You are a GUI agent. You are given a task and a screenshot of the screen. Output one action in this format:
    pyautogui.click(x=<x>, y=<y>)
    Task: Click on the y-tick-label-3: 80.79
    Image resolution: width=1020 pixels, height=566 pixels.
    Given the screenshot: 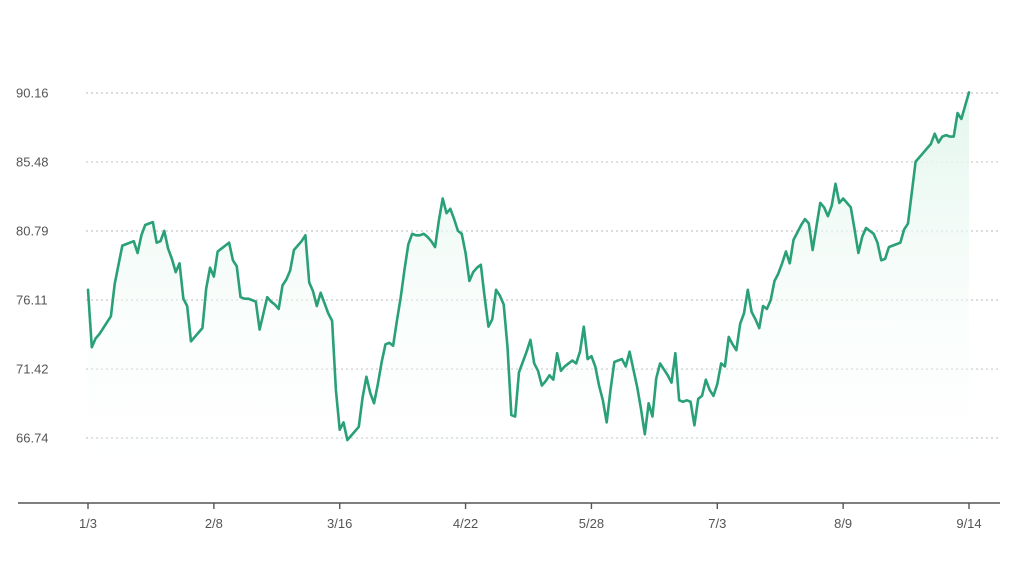 What is the action you would take?
    pyautogui.click(x=32, y=231)
    